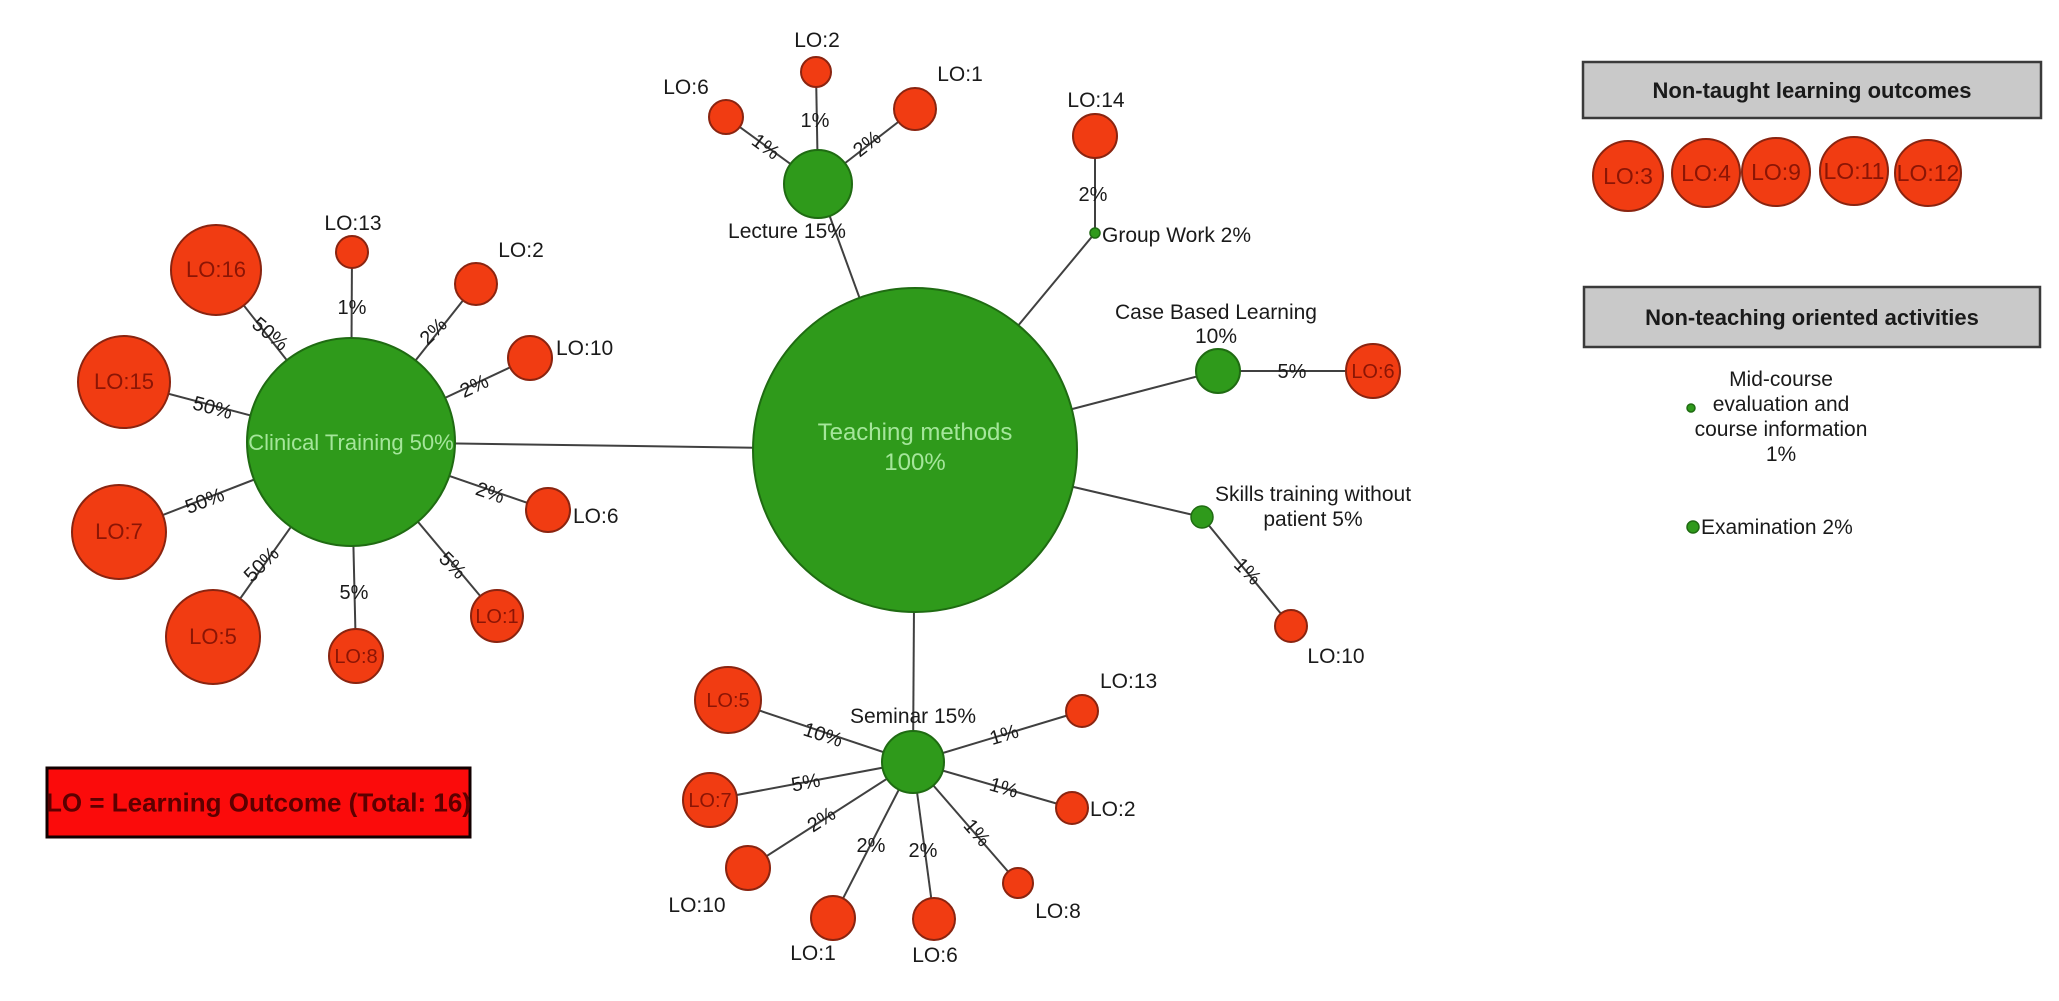 This screenshot has height=1001, width=2059. What do you see at coordinates (1292, 372) in the screenshot?
I see `edge-percent-label-case-based-learning-lo6: 5%` at bounding box center [1292, 372].